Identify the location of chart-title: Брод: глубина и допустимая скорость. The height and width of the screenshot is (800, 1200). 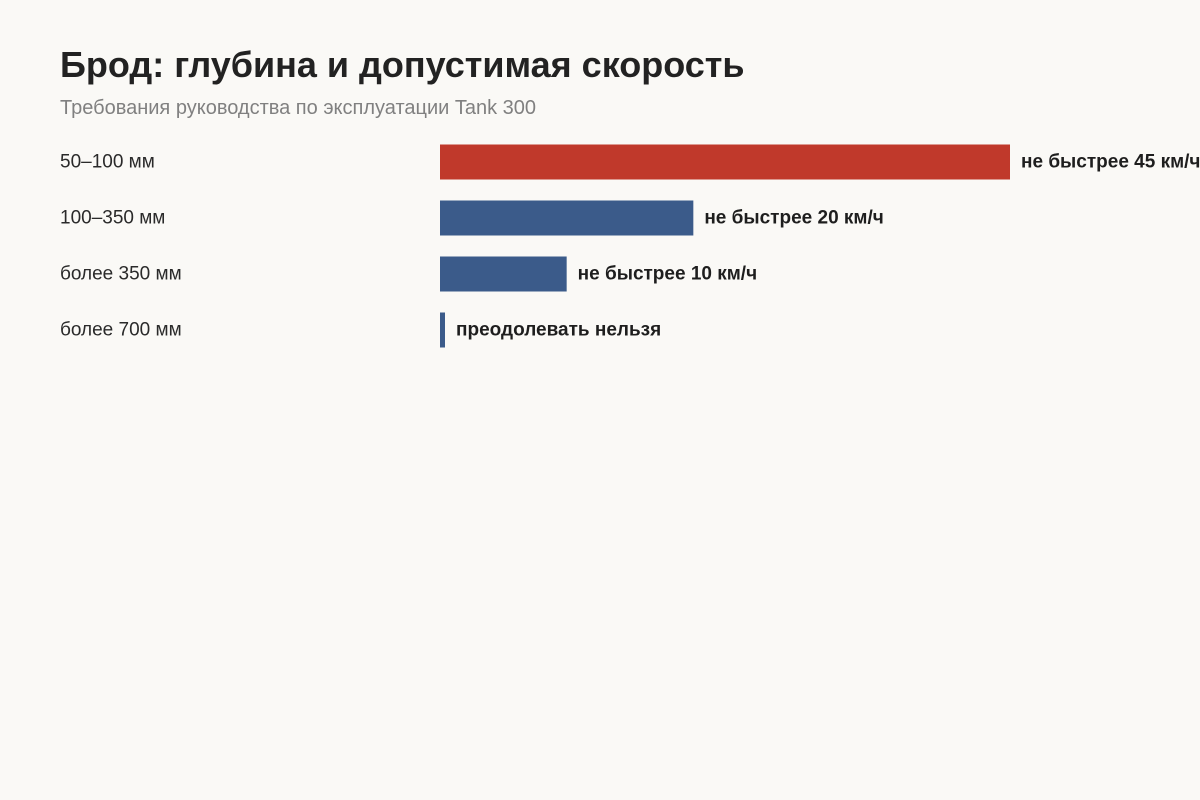
(402, 64).